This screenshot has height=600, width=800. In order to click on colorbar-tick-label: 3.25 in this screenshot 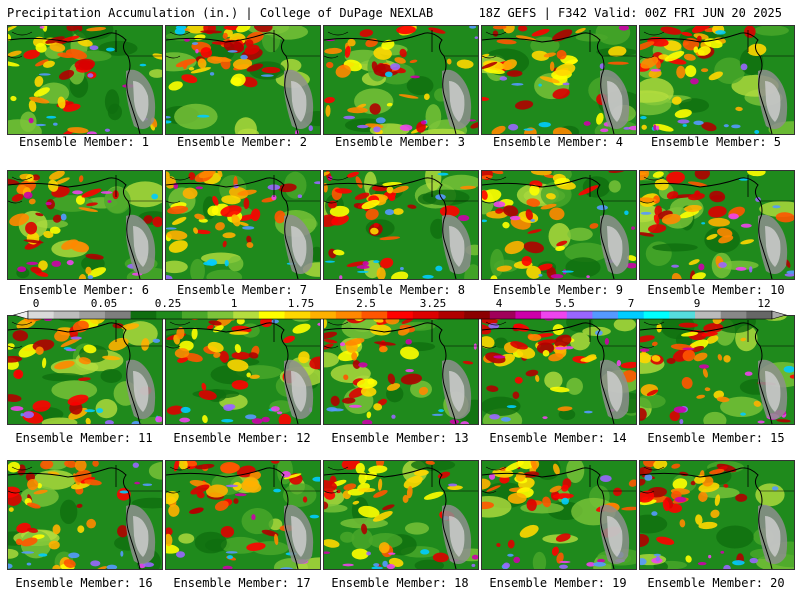, I will do `click(433, 303)`.